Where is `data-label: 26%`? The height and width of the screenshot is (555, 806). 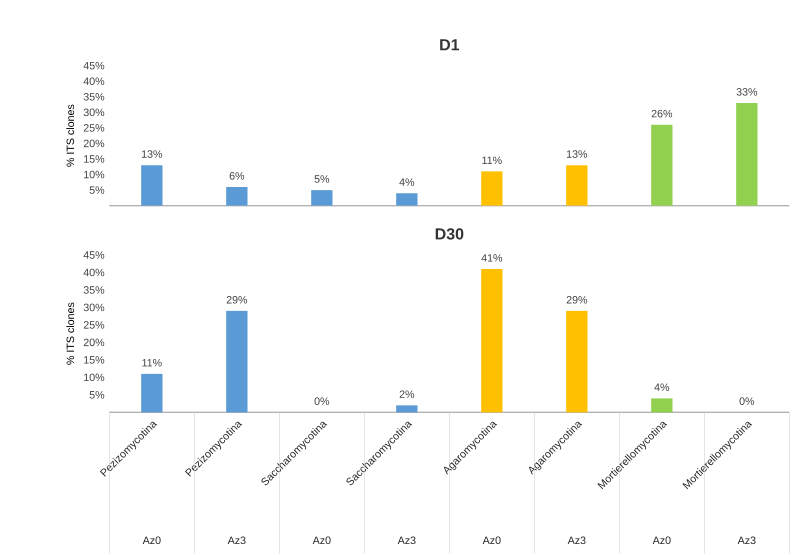
data-label: 26% is located at coordinates (662, 114).